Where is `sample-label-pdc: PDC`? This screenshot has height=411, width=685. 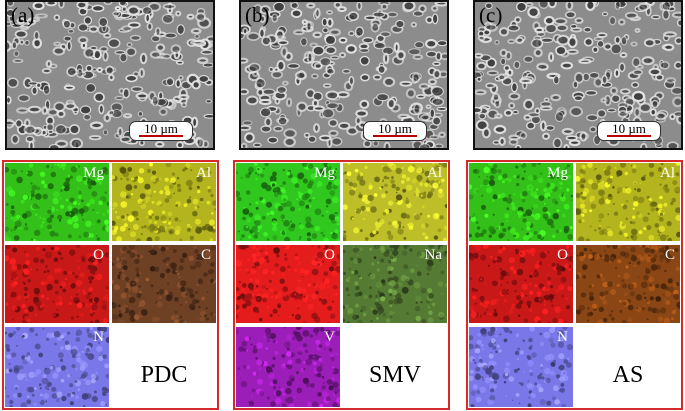 sample-label-pdc: PDC is located at coordinates (164, 375).